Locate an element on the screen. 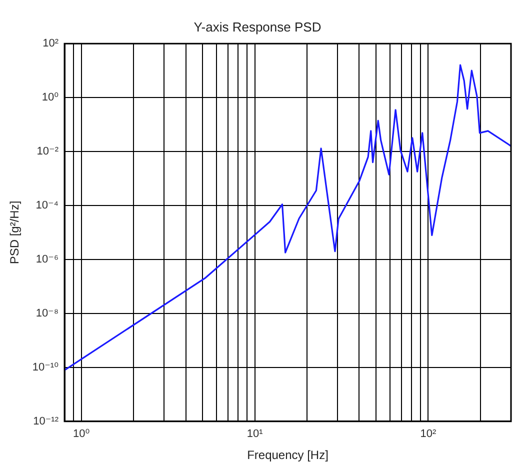 The image size is (530, 465). x-axis-title: Frequency [Hz] is located at coordinates (287, 455).